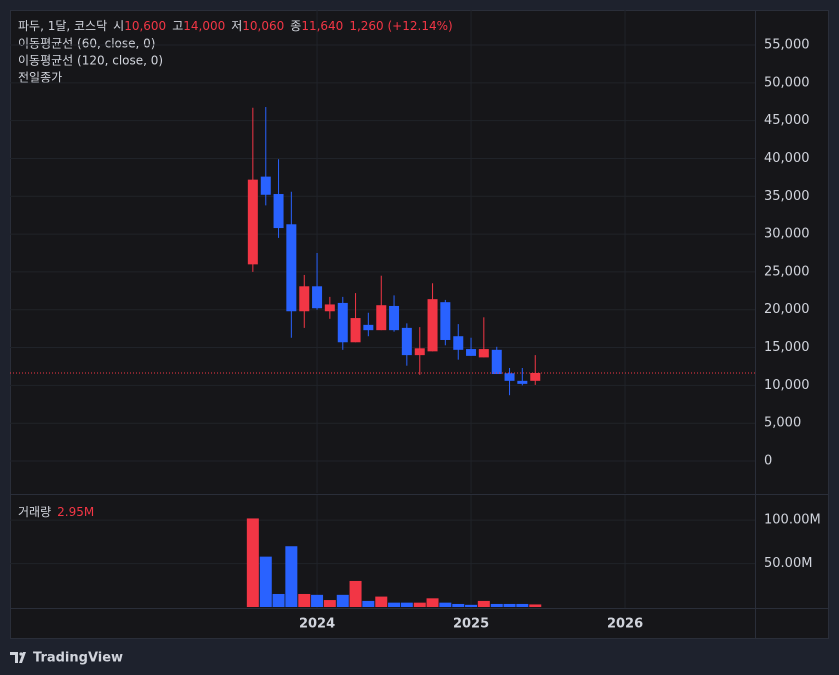 Image resolution: width=839 pixels, height=675 pixels. I want to click on y-tick-label: 45,000, so click(787, 120).